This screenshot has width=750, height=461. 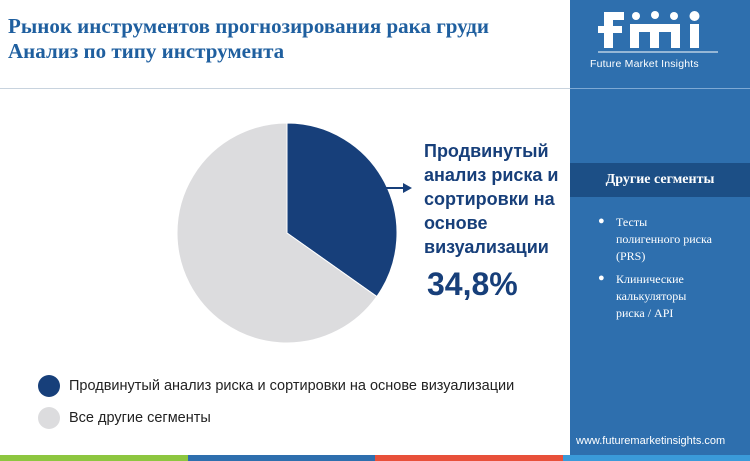 What do you see at coordinates (140, 418) in the screenshot?
I see `legend-label: Все другие сегменты` at bounding box center [140, 418].